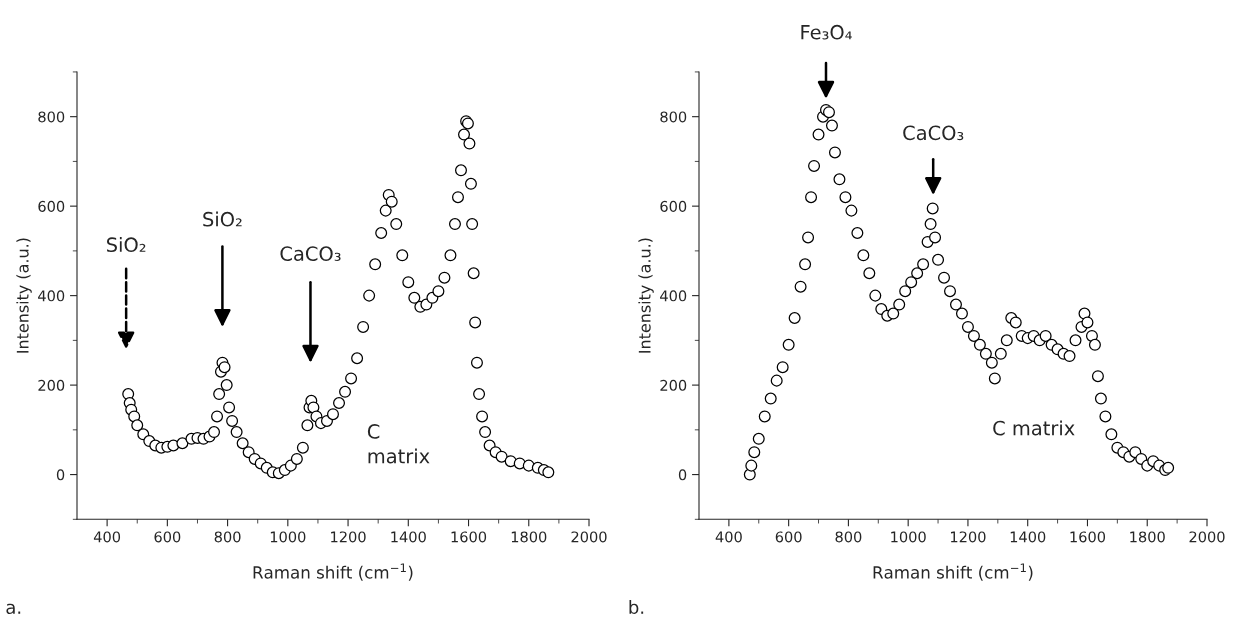 Image resolution: width=1236 pixels, height=631 pixels. I want to click on text: a., so click(13, 609).